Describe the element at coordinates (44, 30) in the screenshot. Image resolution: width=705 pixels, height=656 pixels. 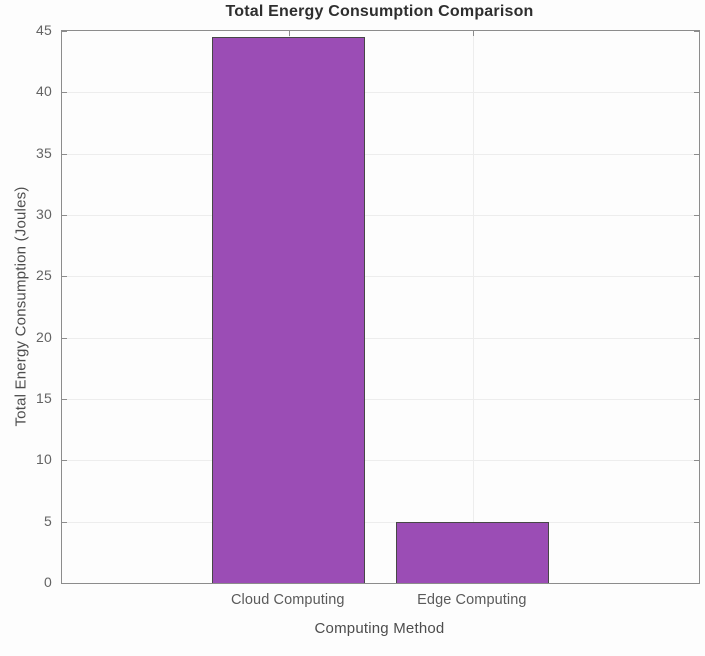
I see `y-tick-label-45: 45` at that location.